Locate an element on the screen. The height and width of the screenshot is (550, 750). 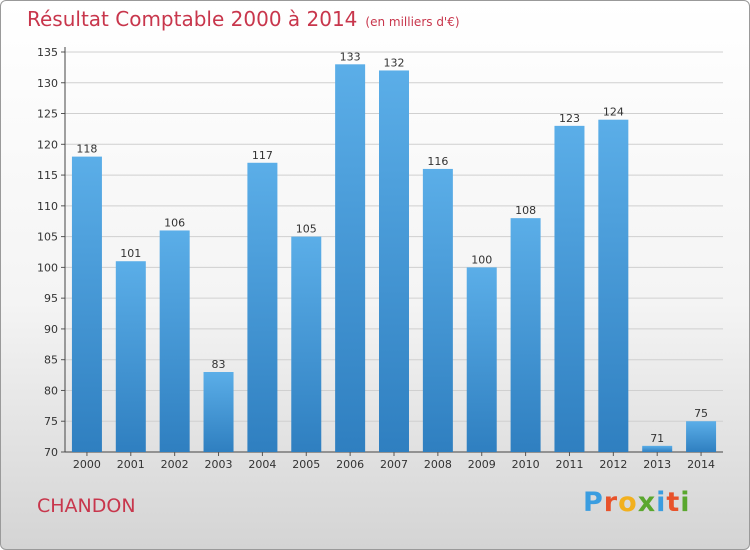
proxiti-logo: Proxiti is located at coordinates (637, 502).